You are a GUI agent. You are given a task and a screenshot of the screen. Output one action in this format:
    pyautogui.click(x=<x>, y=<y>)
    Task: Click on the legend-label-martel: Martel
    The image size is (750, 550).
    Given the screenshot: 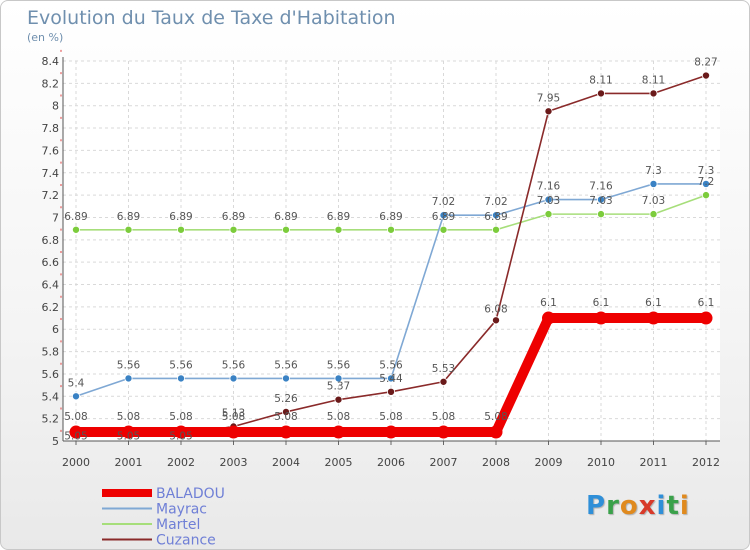 What is the action you would take?
    pyautogui.click(x=178, y=525)
    